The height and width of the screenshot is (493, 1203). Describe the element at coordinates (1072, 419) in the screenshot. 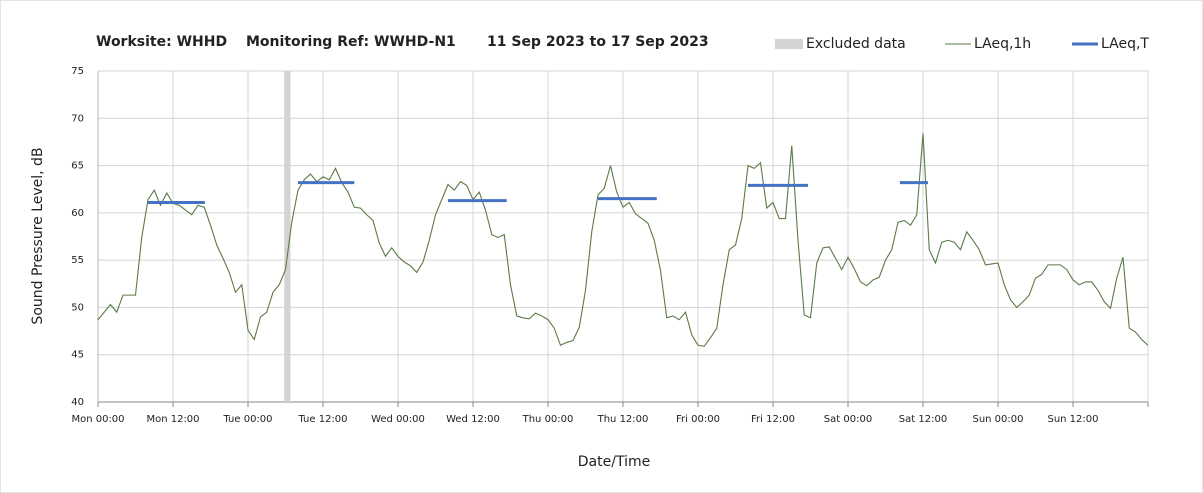

I see `x-tick-label: Sun 12:00` at that location.